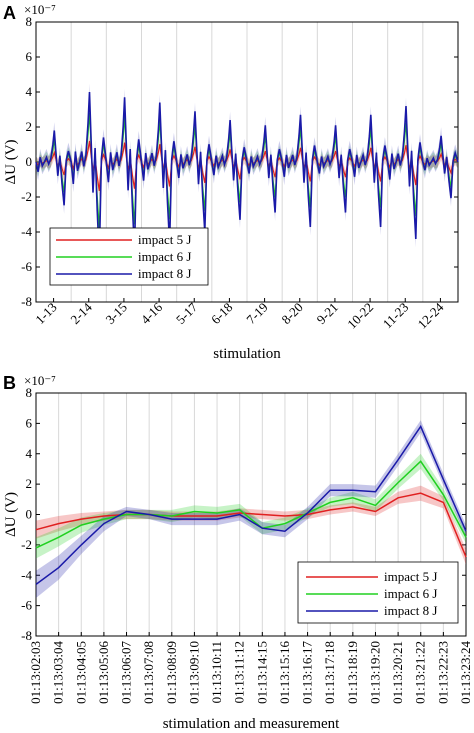 This screenshot has width=474, height=733. I want to click on x-axis-label: stimulation and measurement, so click(251, 724).